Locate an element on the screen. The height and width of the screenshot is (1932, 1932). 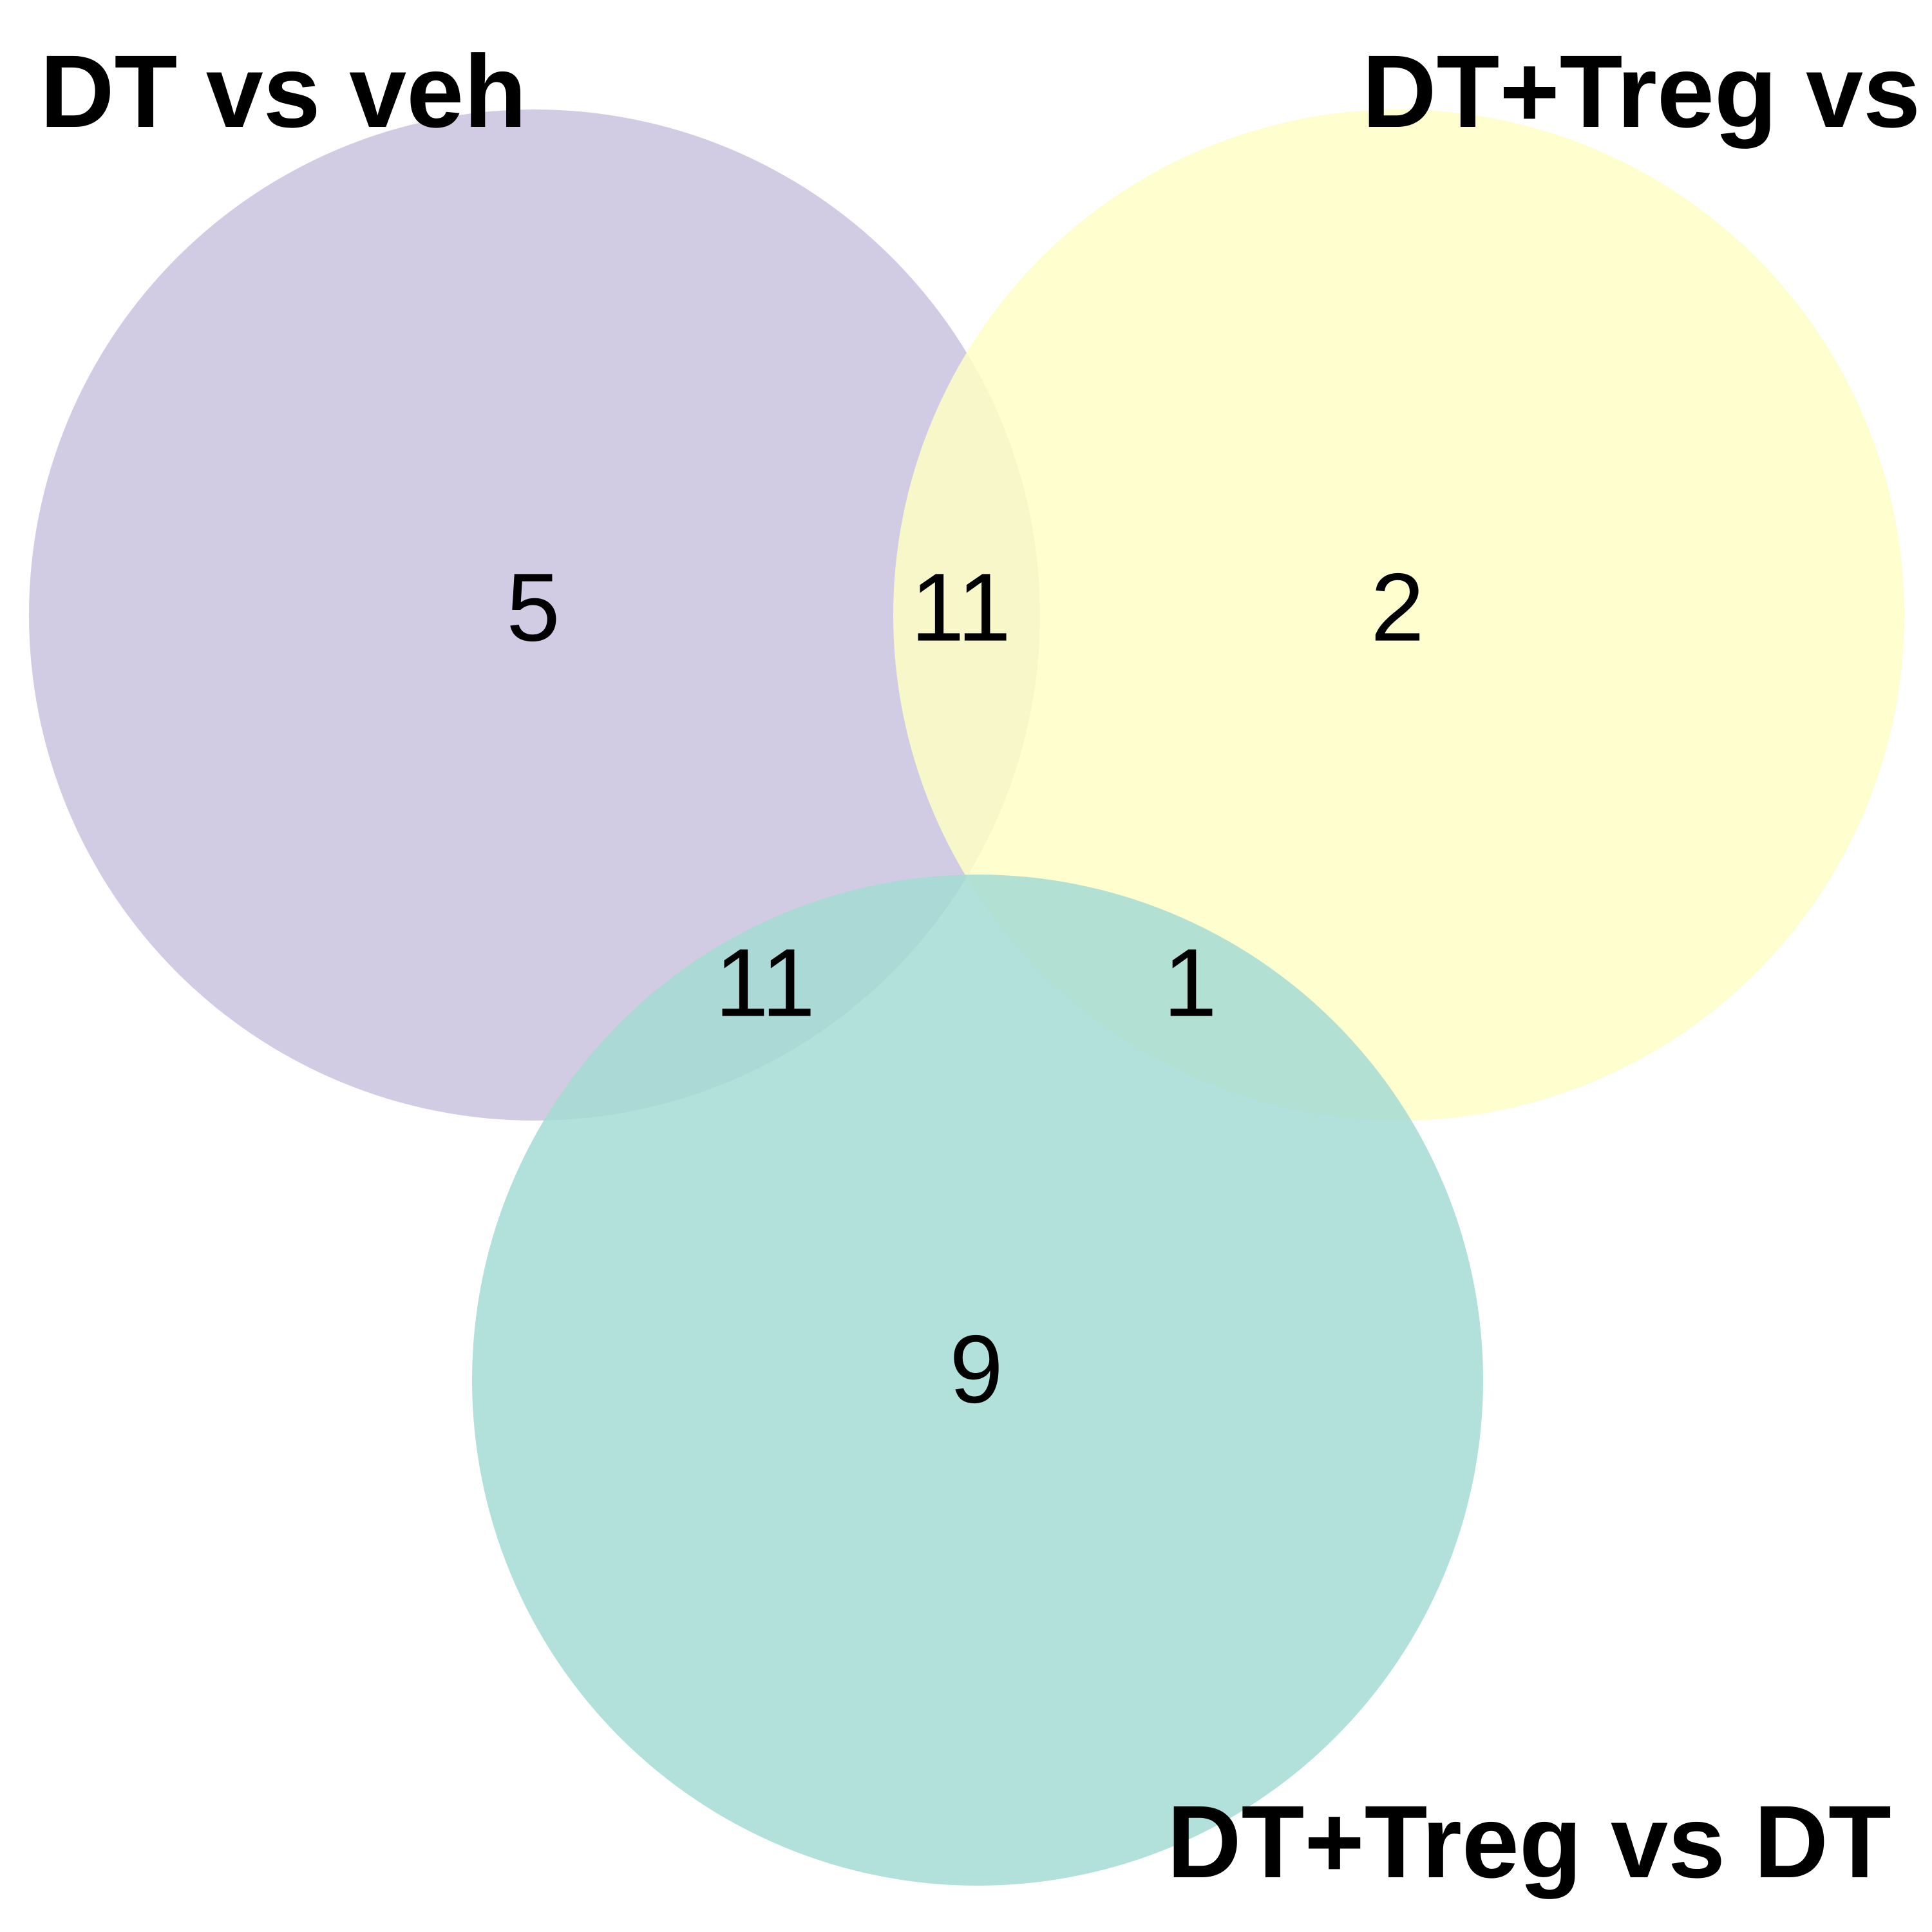
set-label-dttreg-vs-dt: DT+Treg vs DT is located at coordinates (1529, 1841).